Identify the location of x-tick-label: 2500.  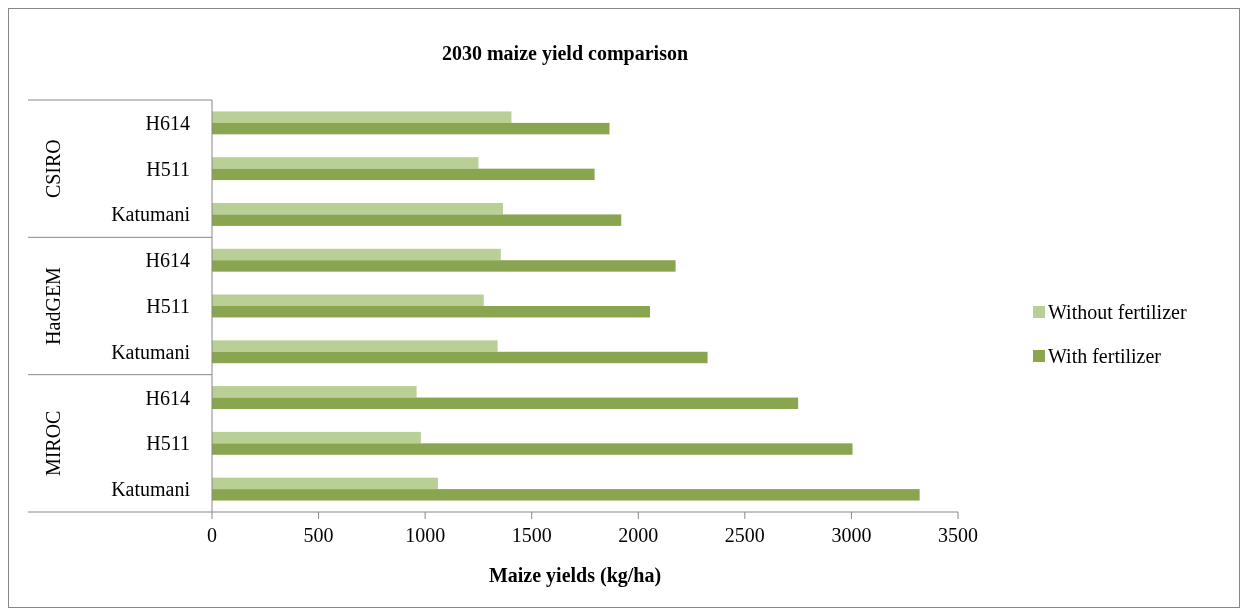
(744, 535).